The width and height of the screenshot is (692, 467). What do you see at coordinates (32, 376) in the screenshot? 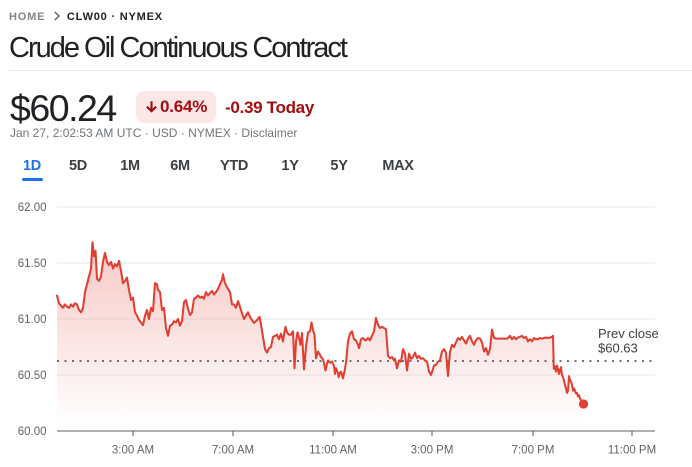
I see `svg-text: 60.50` at bounding box center [32, 376].